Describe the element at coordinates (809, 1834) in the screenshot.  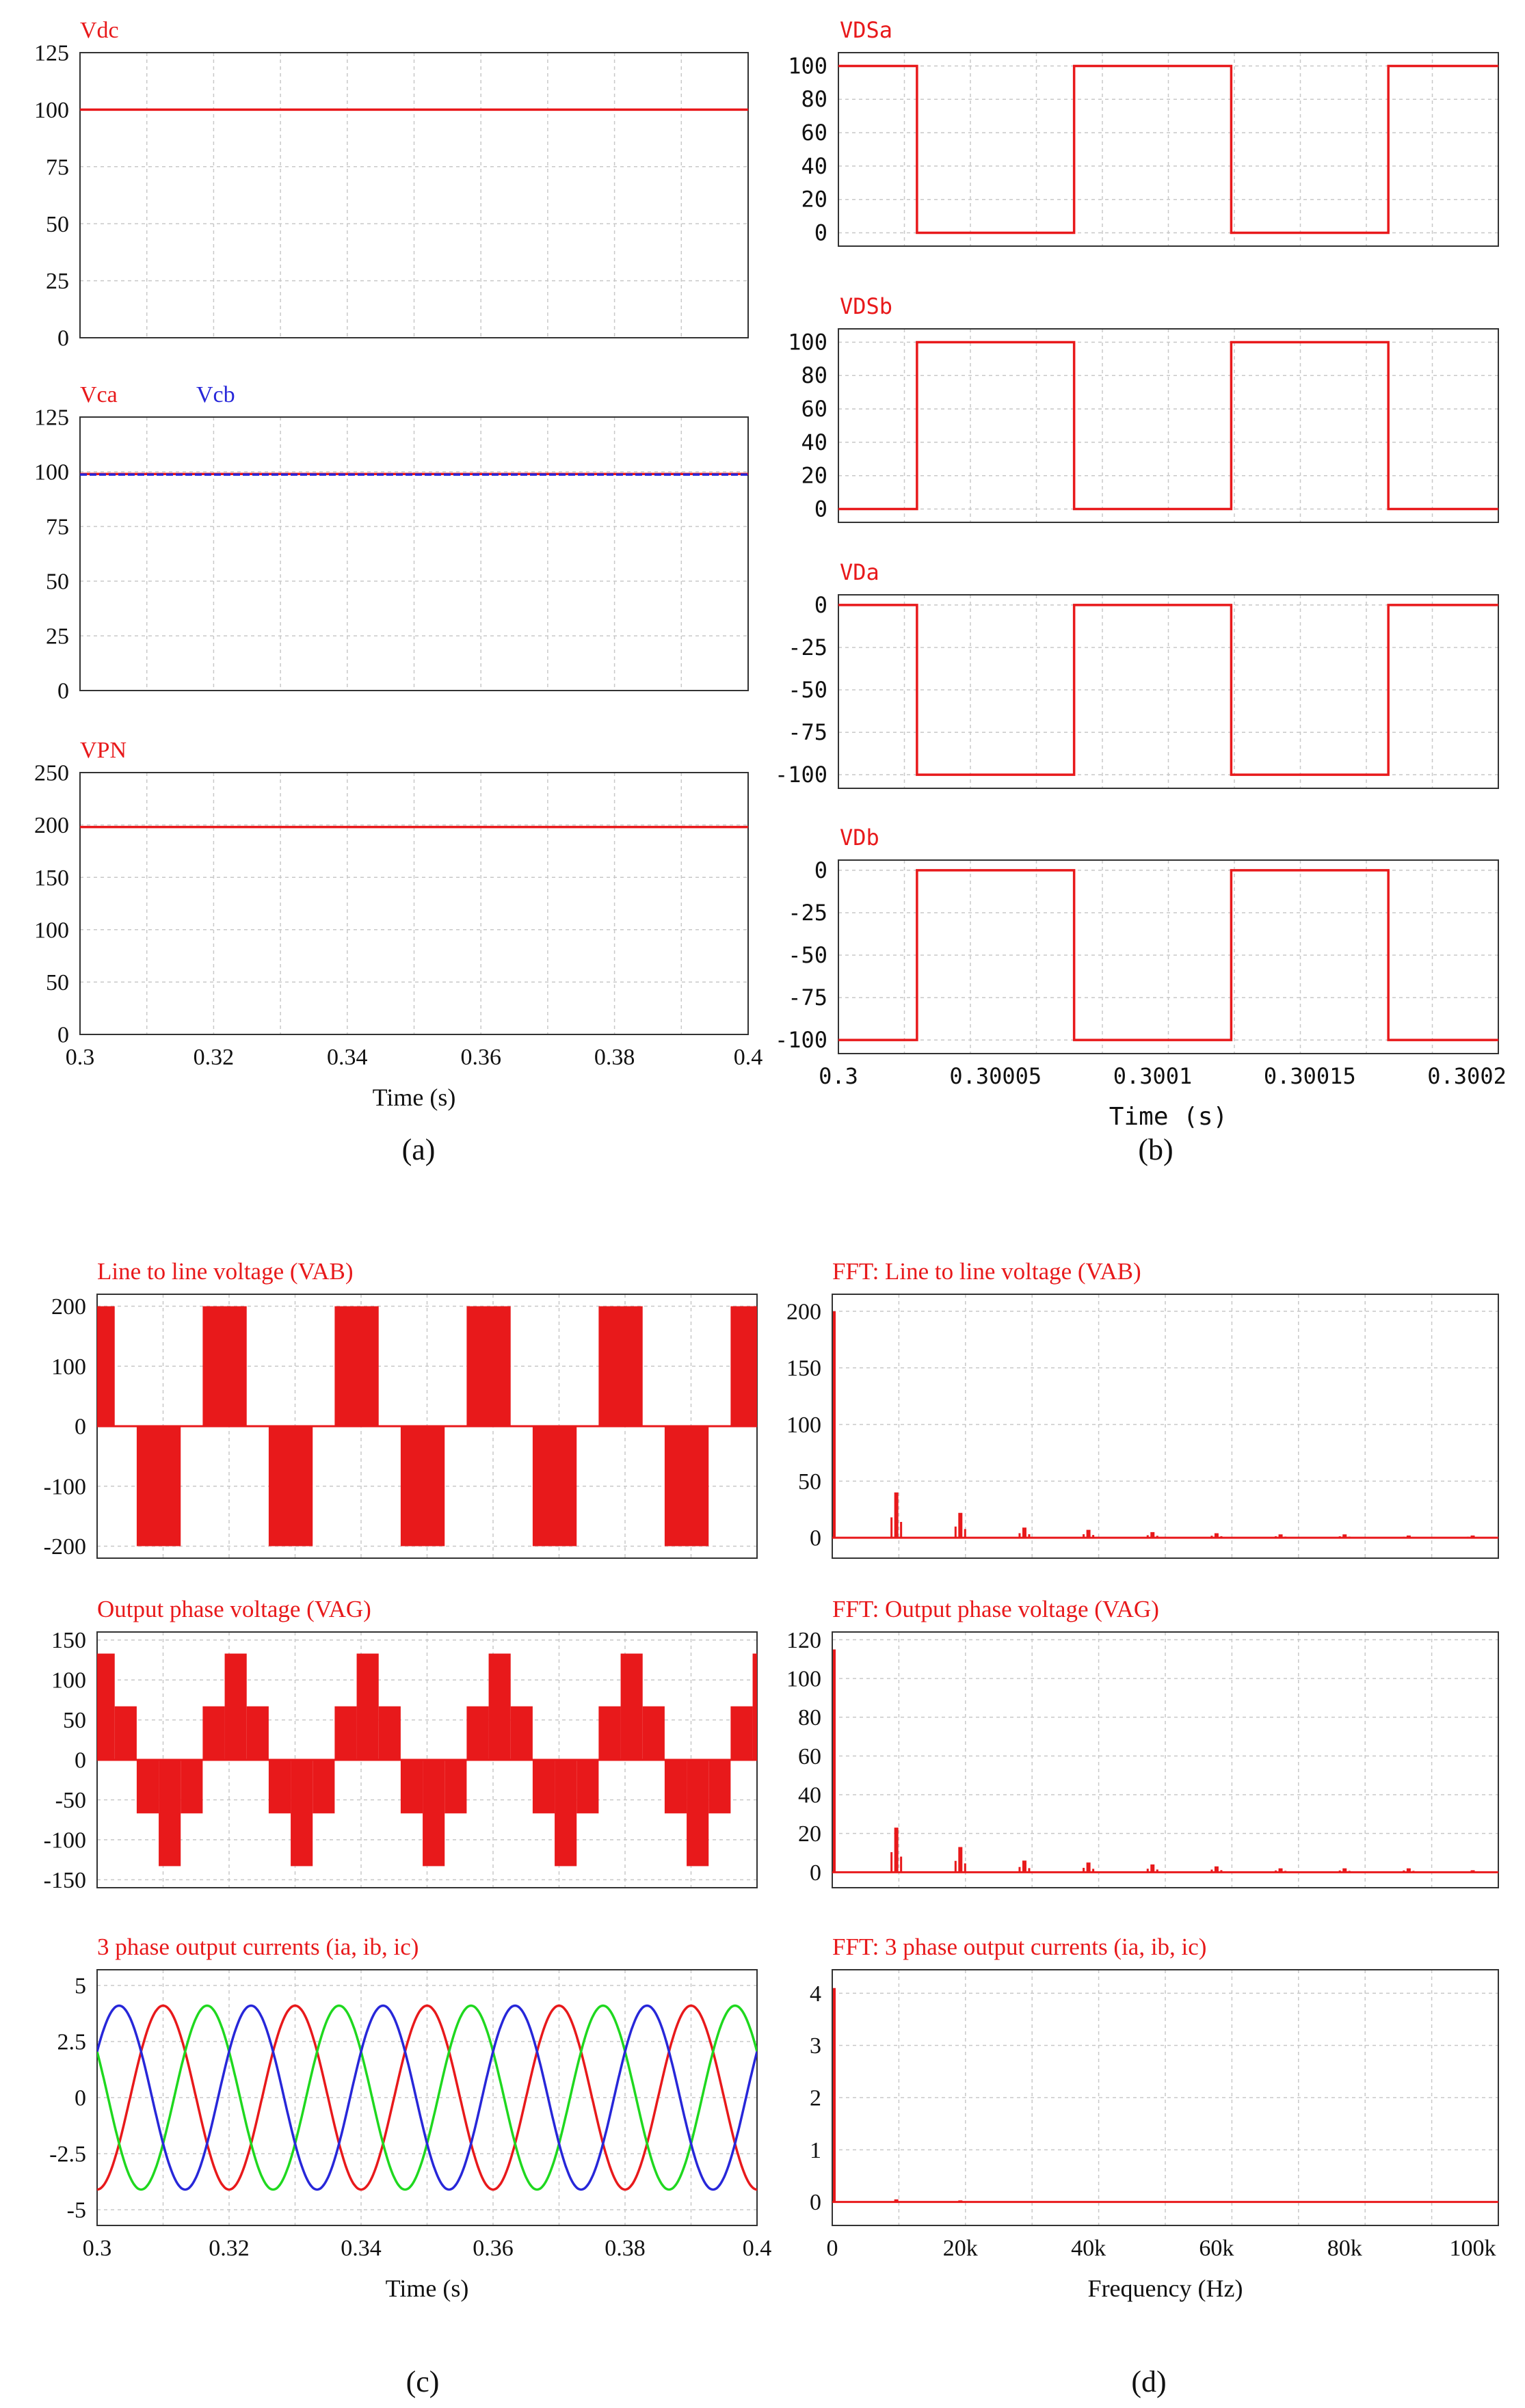
I see `y-tick-label: 20` at that location.